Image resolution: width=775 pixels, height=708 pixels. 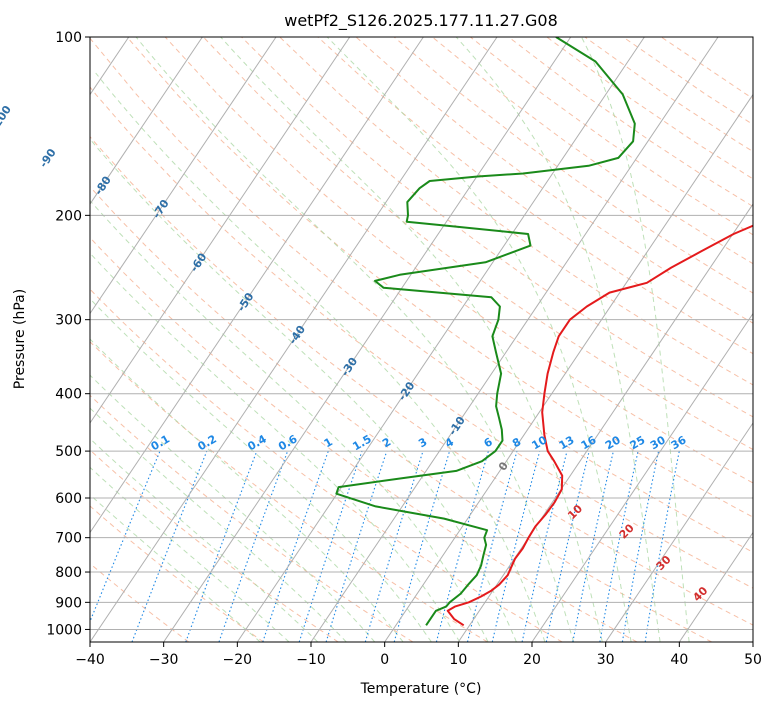 I want to click on y-tick-label: 100, so click(x=68, y=38).